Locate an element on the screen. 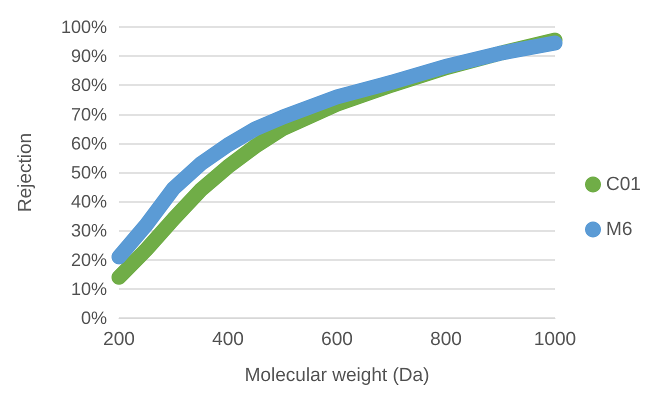  x-tick-label: 400 is located at coordinates (228, 339).